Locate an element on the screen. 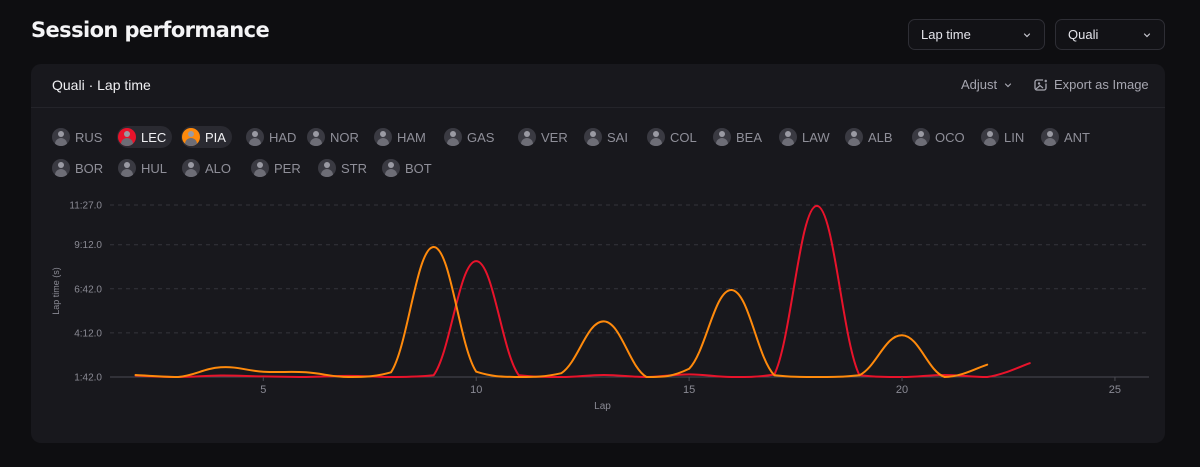 This screenshot has height=467, width=1200. y-tick-label: 1:42.0 is located at coordinates (88, 378).